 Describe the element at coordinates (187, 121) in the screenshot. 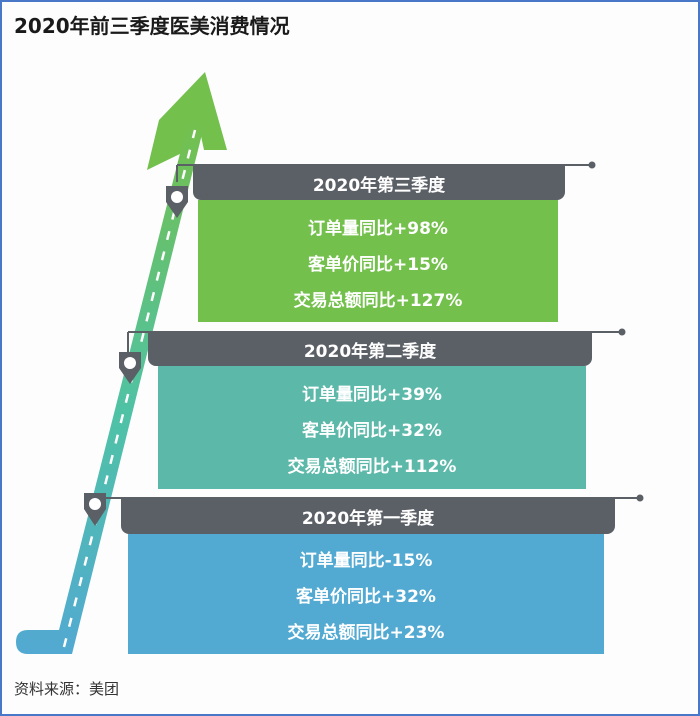

I see `arrow-head-icon` at that location.